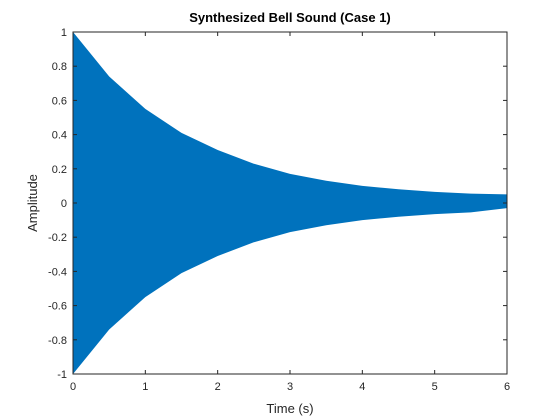 This screenshot has height=420, width=560. What do you see at coordinates (145, 387) in the screenshot?
I see `x-tick-label: 1` at bounding box center [145, 387].